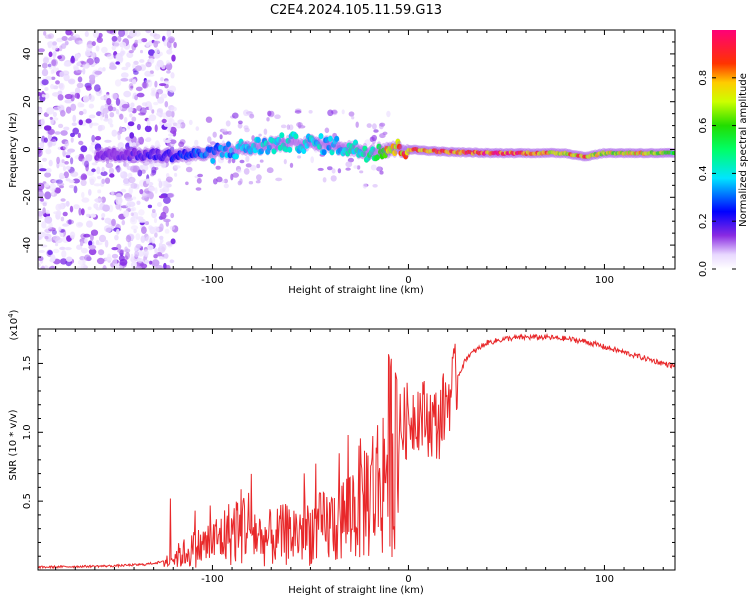 The height and width of the screenshot is (600, 750). I want to click on colorbar-tick-label: 0.8, so click(703, 78).